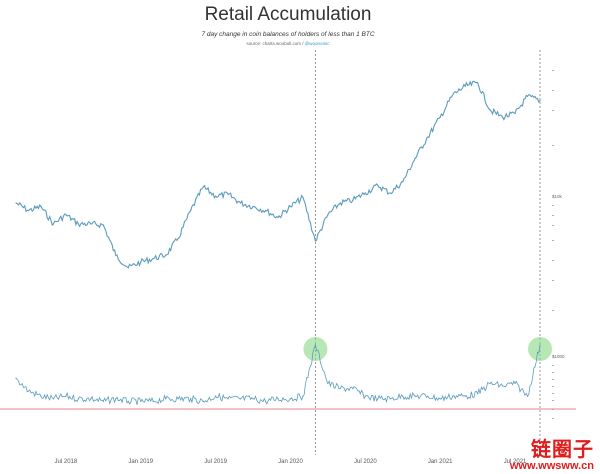 The width and height of the screenshot is (600, 474). I want to click on source-label: source: charts.woobull.com /, so click(275, 43).